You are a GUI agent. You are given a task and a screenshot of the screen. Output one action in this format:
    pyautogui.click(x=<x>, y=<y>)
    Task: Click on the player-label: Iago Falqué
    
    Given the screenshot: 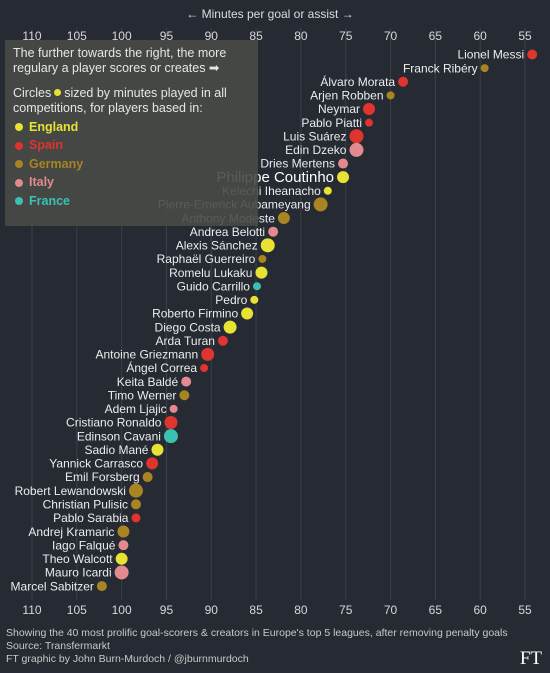 What is the action you would take?
    pyautogui.click(x=84, y=545)
    